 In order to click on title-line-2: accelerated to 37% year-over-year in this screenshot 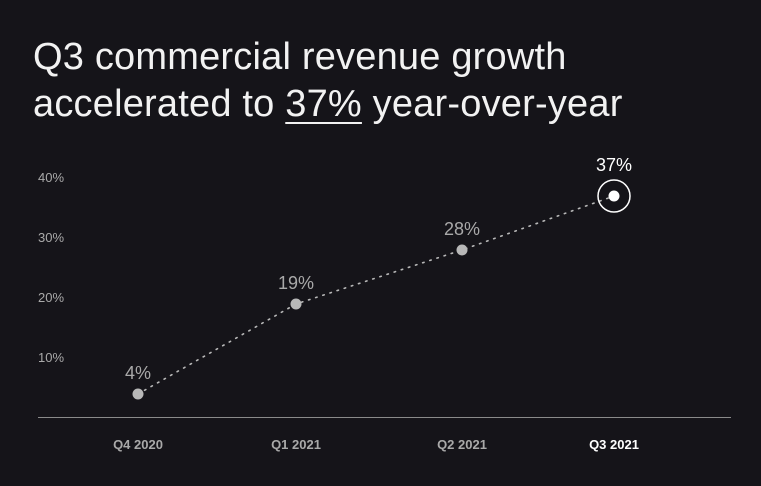, I will do `click(328, 104)`.